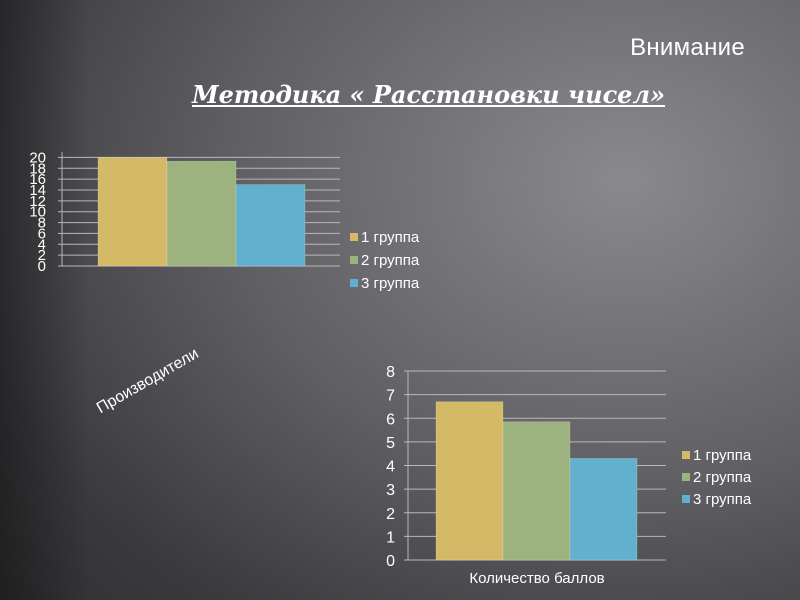  I want to click on y-tick-label: 7, so click(390, 396).